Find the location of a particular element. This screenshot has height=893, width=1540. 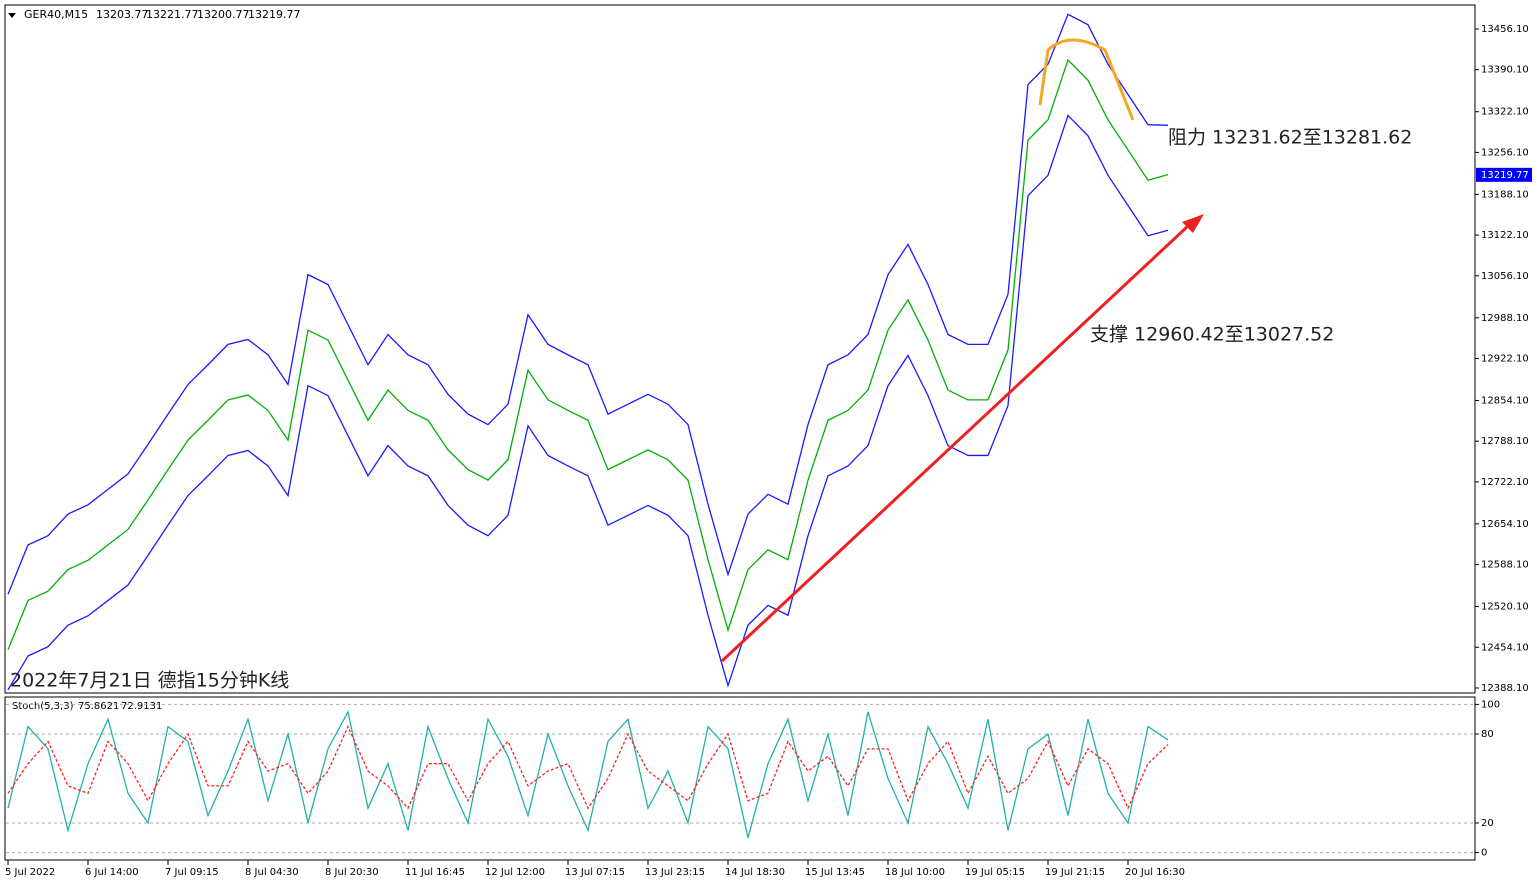

x-tick-label: 19 Jul 05:15 is located at coordinates (995, 872).